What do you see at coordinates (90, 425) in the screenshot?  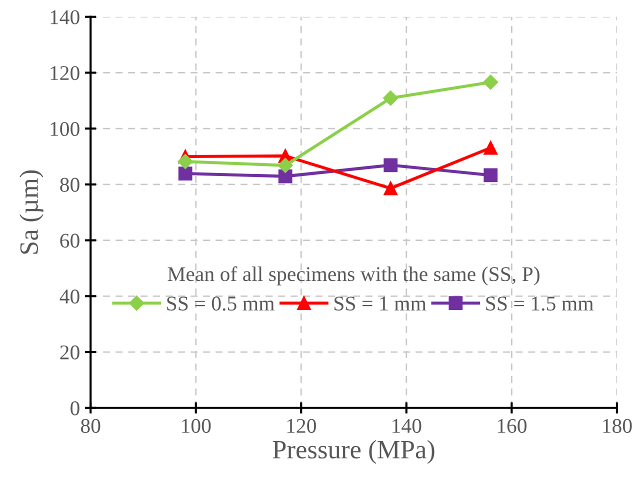 I see `x-tick-label: 80` at bounding box center [90, 425].